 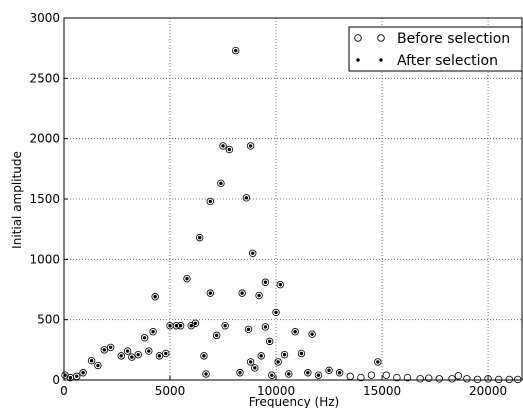 I want to click on y-tick-label: 0, so click(x=56, y=380).